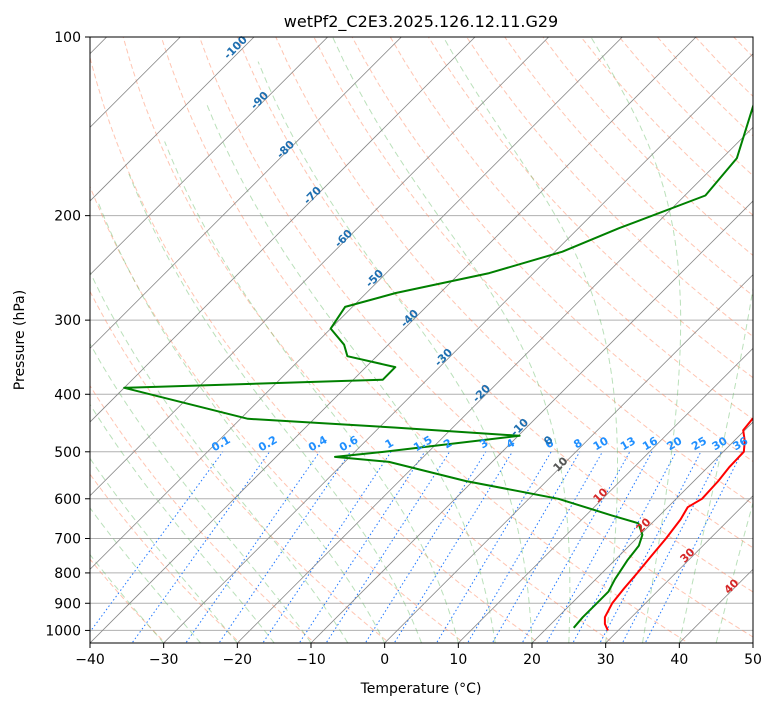 This screenshot has width=775, height=708. Describe the element at coordinates (418, 655) in the screenshot. I see `x-axis: −40 −30 −20 −10 0 10 20 30 40 50` at that location.